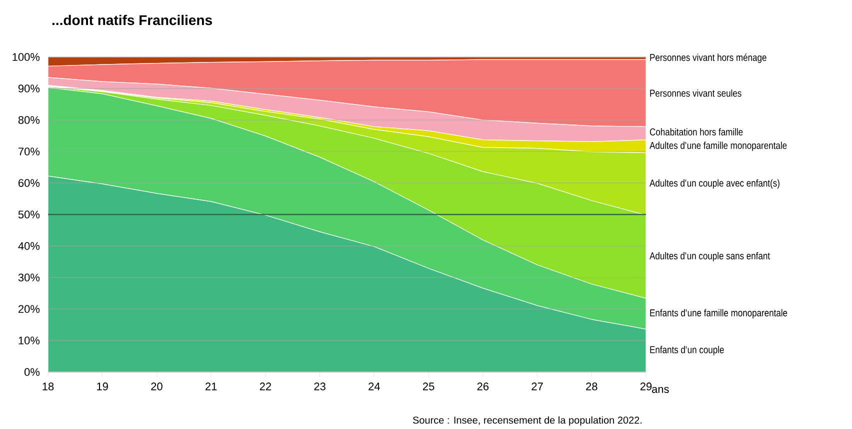 The width and height of the screenshot is (852, 429). I want to click on y-tick-label: 100%, so click(26, 57).